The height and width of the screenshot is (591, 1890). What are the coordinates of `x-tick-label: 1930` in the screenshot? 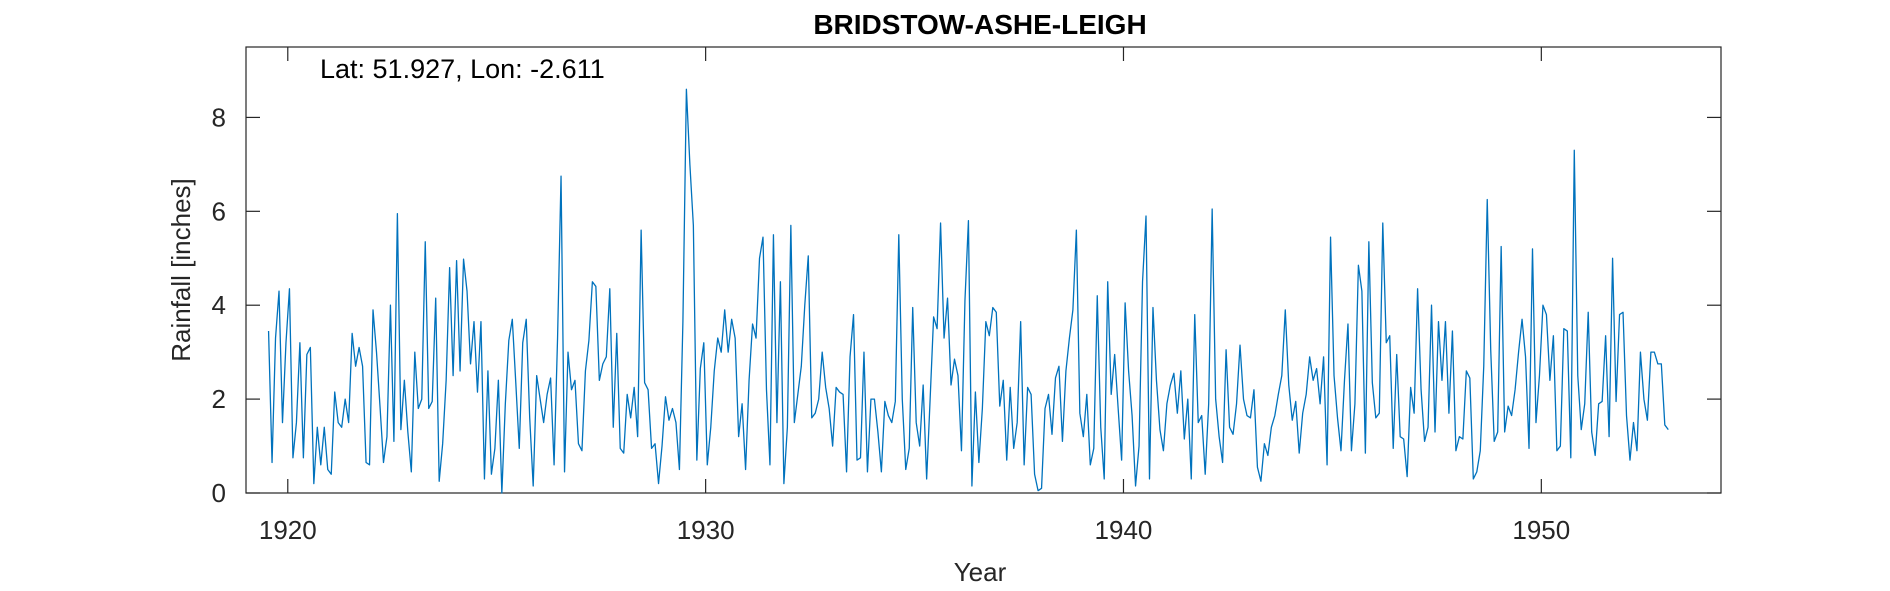 It's located at (706, 530).